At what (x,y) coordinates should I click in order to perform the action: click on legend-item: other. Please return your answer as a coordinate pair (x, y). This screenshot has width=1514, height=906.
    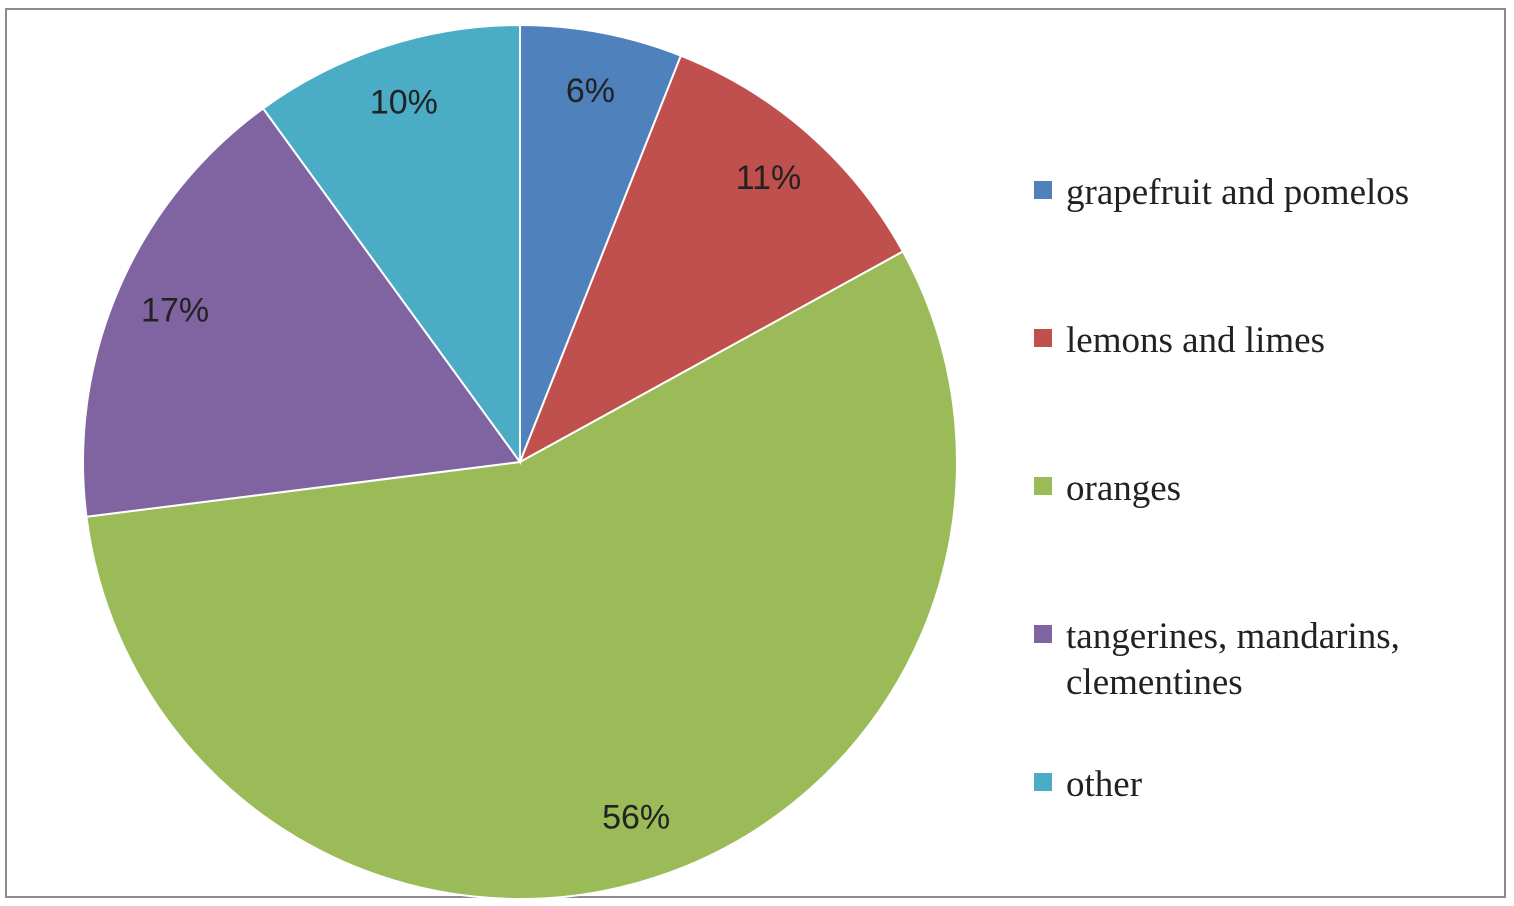
    Looking at the image, I should click on (1259, 785).